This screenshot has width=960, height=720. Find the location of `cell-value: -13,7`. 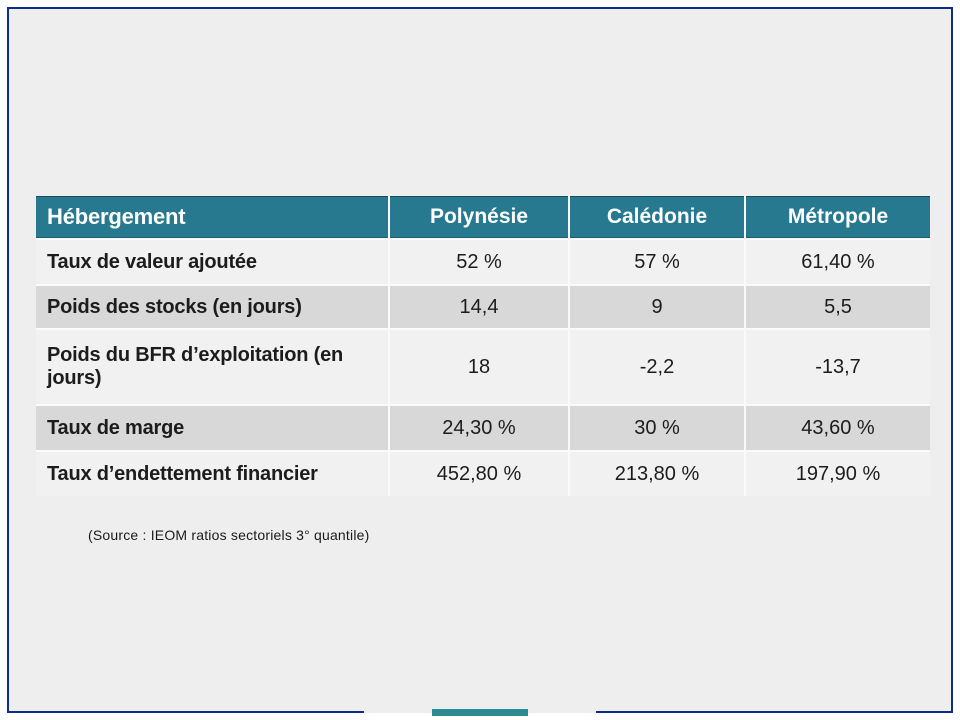

cell-value: -13,7 is located at coordinates (838, 367).